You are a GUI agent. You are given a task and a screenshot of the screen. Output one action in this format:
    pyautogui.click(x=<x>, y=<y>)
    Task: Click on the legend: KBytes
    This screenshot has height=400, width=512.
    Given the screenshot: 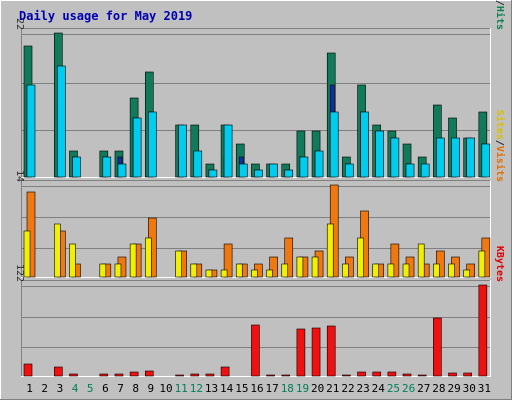 What is the action you would take?
    pyautogui.click(x=499, y=264)
    